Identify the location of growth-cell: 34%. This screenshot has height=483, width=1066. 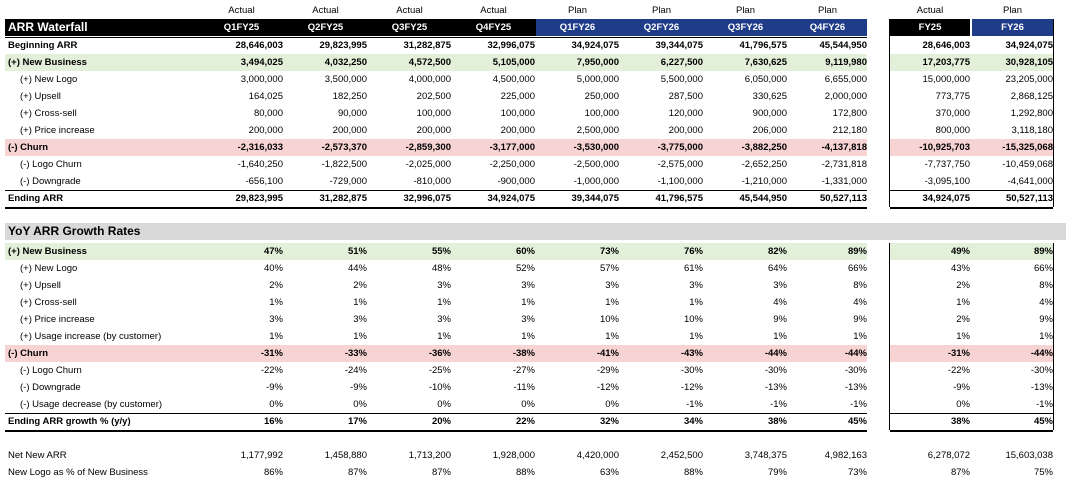
(693, 421).